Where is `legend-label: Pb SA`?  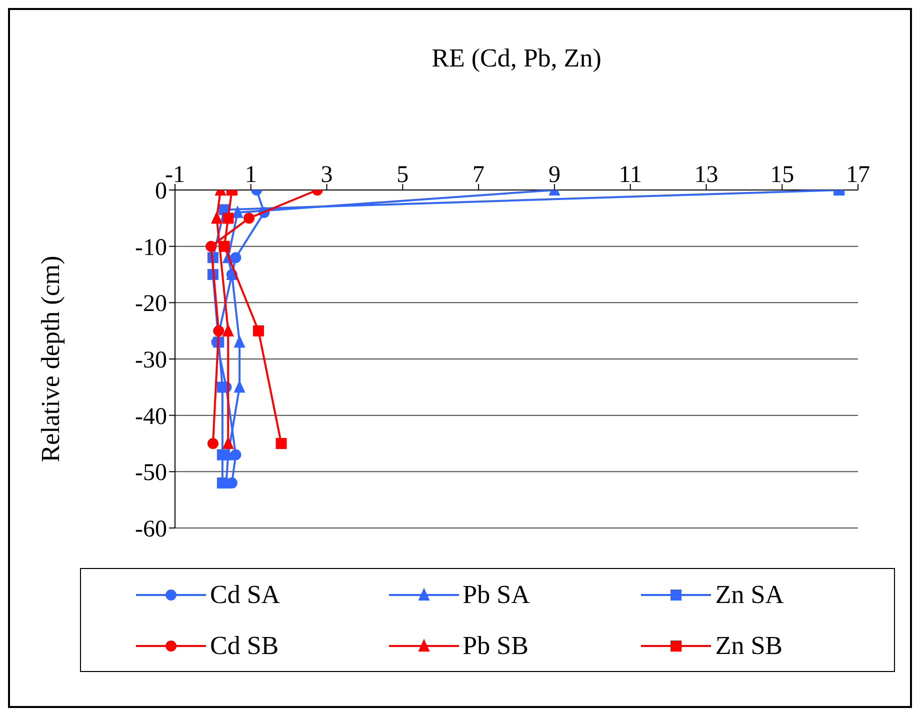
legend-label: Pb SA is located at coordinates (496, 595).